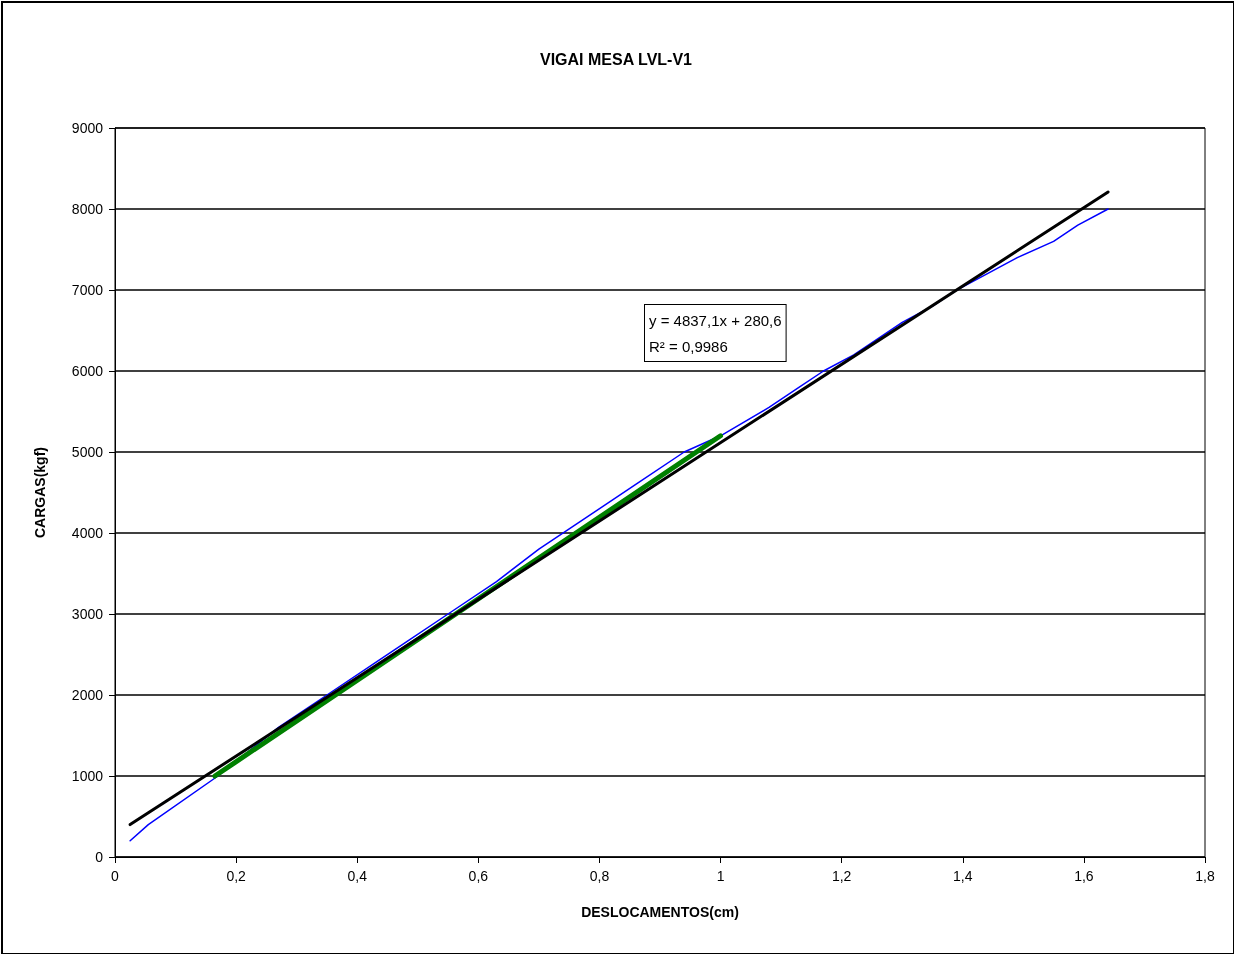  I want to click on x-tick-label: 1,8, so click(1205, 876).